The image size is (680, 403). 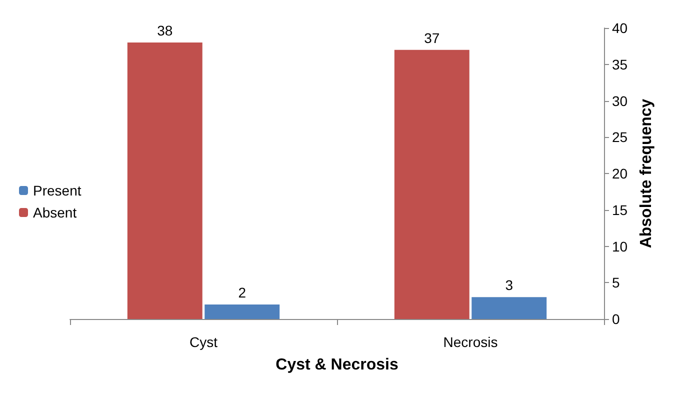 What do you see at coordinates (509, 285) in the screenshot?
I see `data-label: 3` at bounding box center [509, 285].